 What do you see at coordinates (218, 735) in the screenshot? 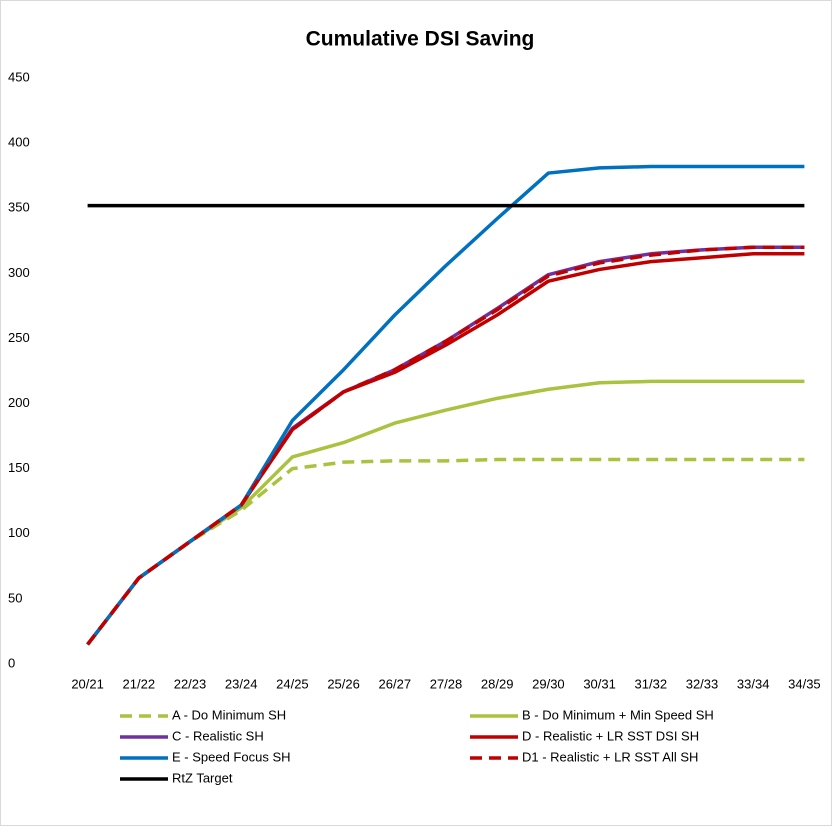
I see `legend-label: C - Realistic SH` at bounding box center [218, 735].